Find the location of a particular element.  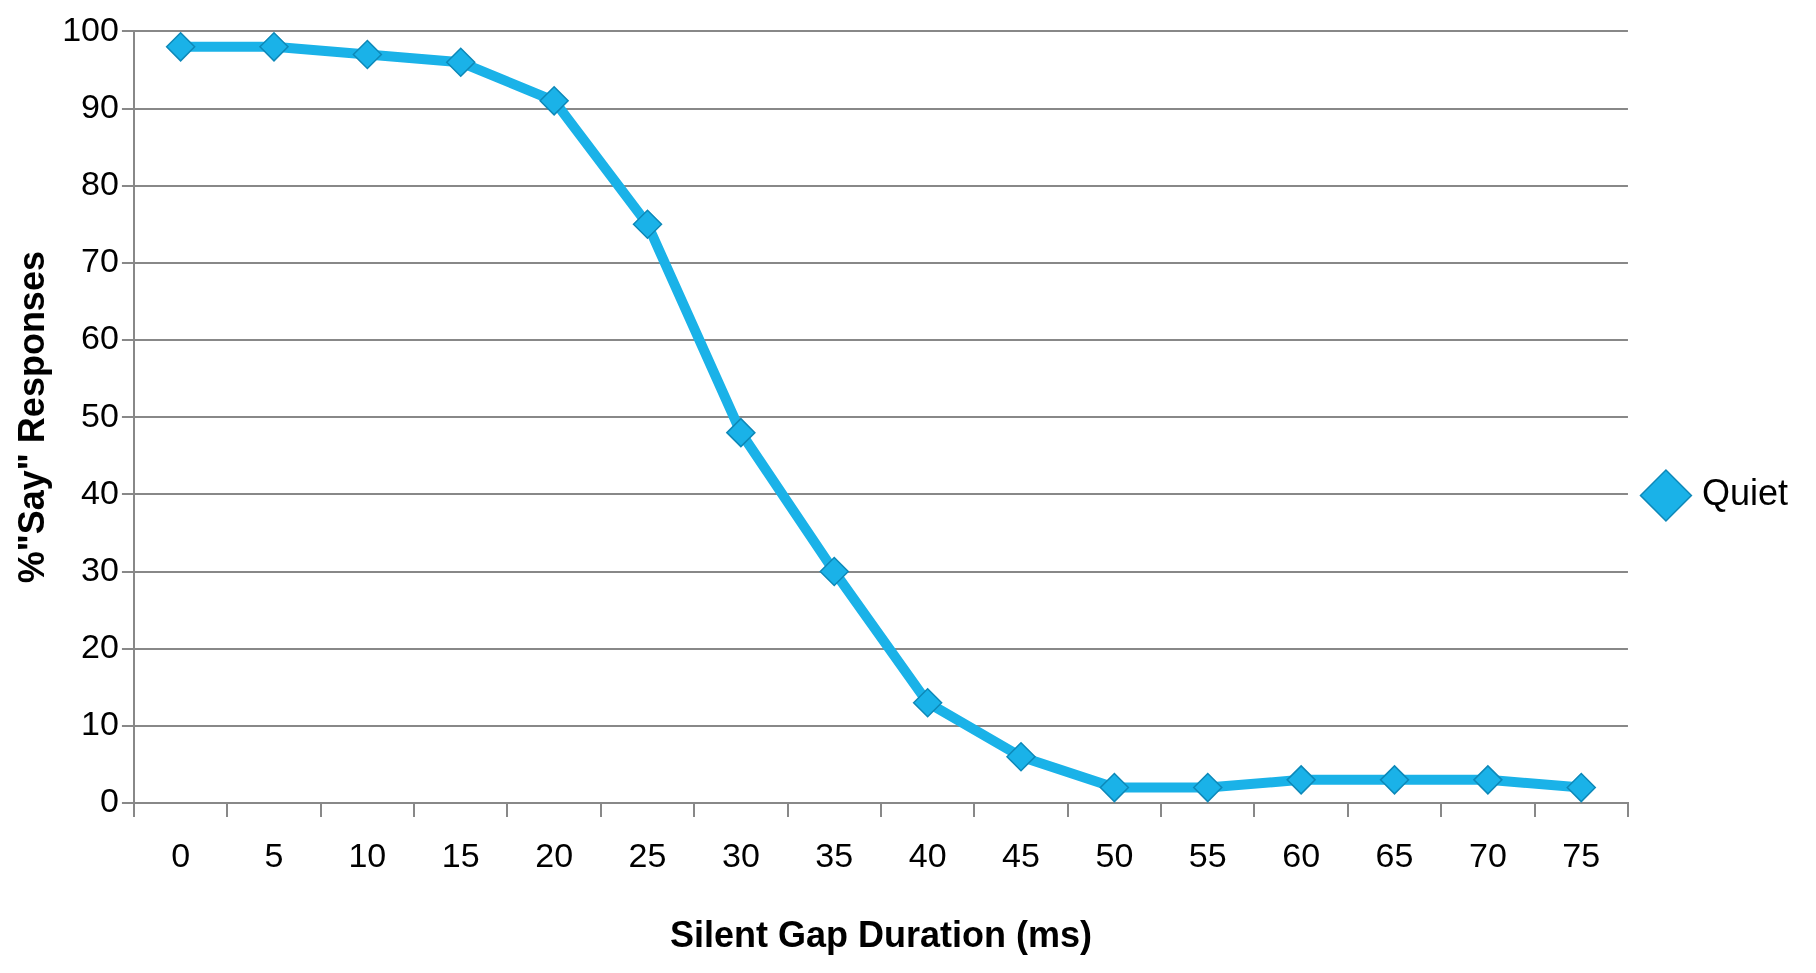

y-tick-label: 50 is located at coordinates (100, 414).